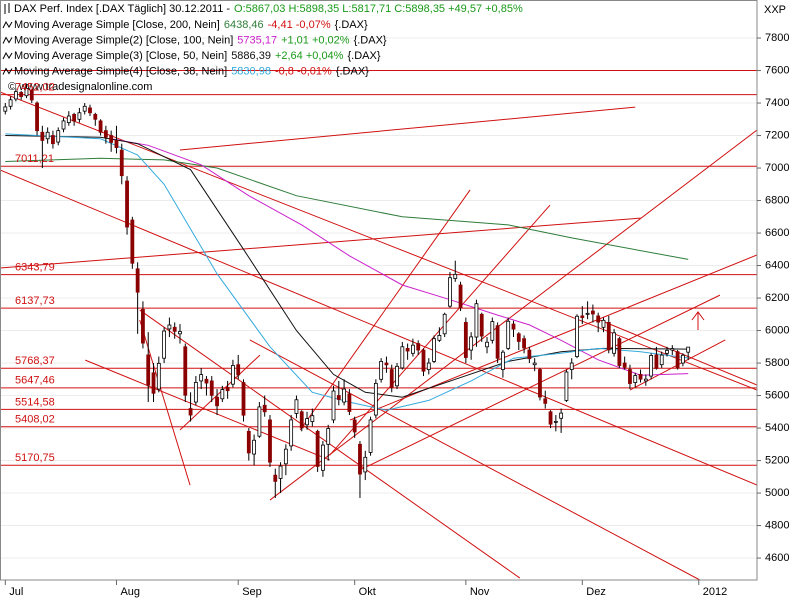  I want to click on series-change: +1,01 +0,02%, so click(315, 40).